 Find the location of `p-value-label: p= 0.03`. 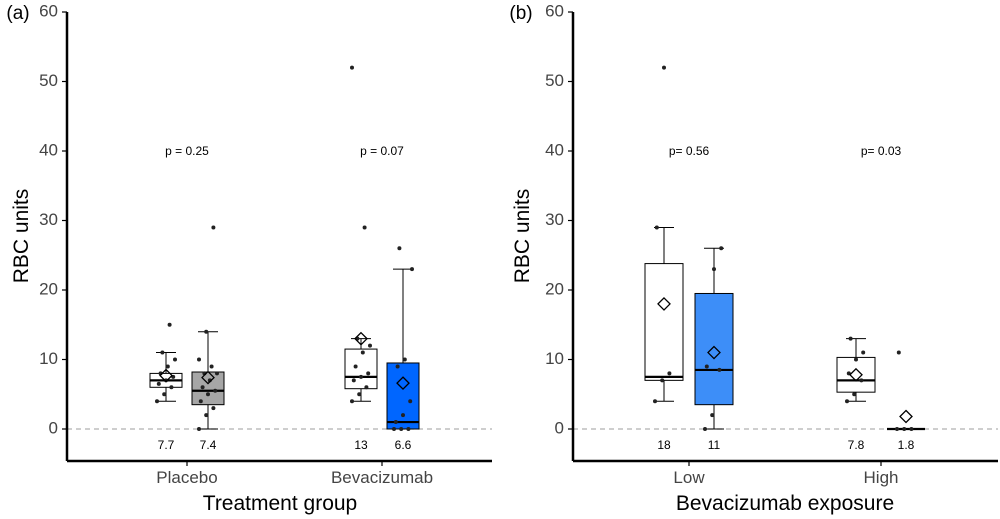

p-value-label: p= 0.03 is located at coordinates (881, 151).